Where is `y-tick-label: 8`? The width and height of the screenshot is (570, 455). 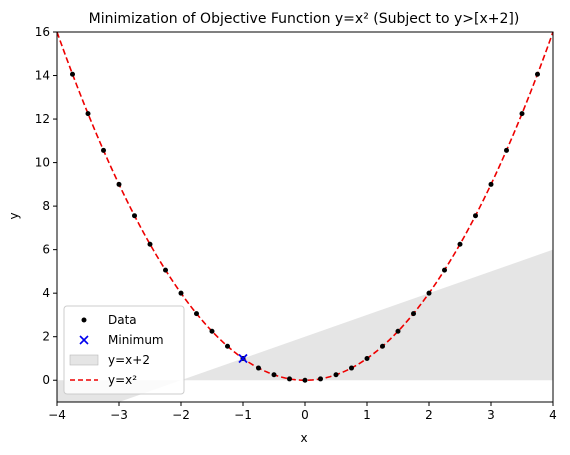 y-tick-label: 8 is located at coordinates (46, 206).